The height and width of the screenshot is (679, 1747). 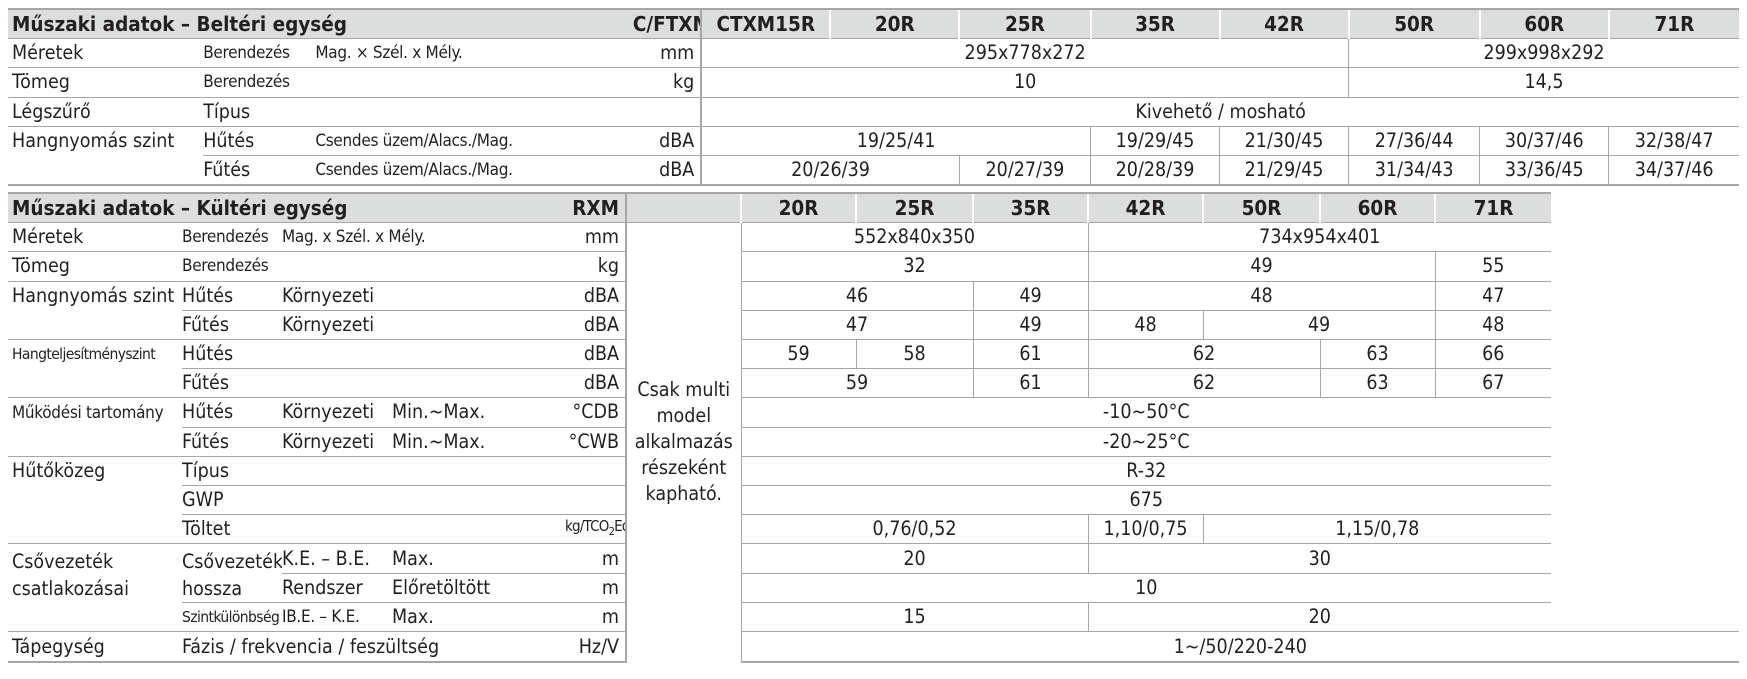 What do you see at coordinates (1543, 23) in the screenshot?
I see `model-header: 60R` at bounding box center [1543, 23].